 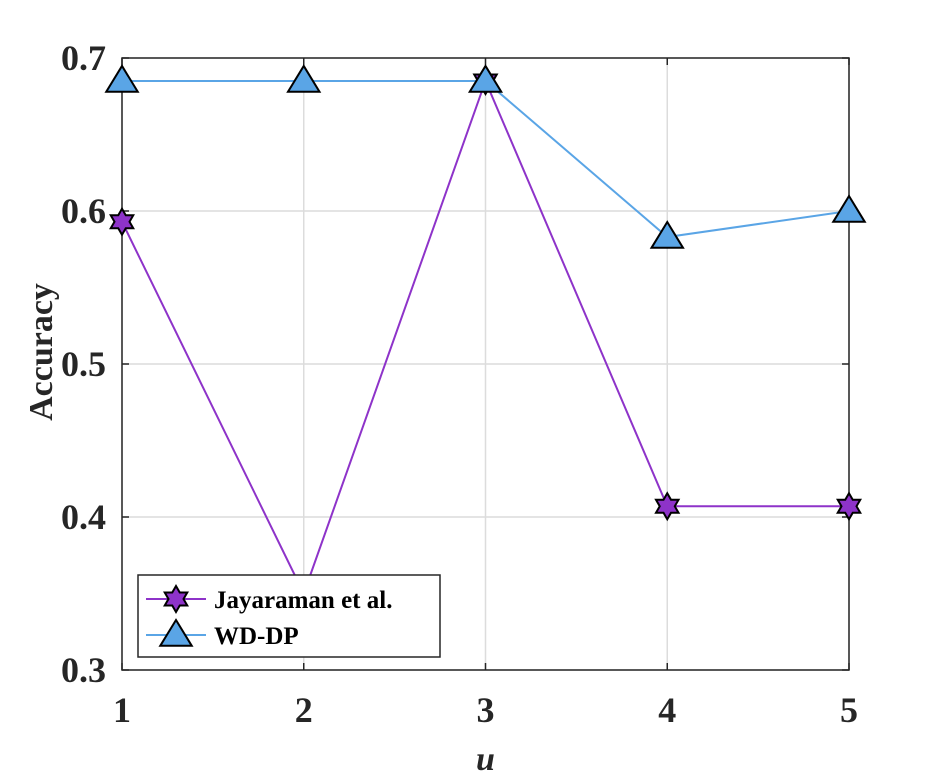 I want to click on y-tick-label-2: 0.5, so click(x=83, y=364).